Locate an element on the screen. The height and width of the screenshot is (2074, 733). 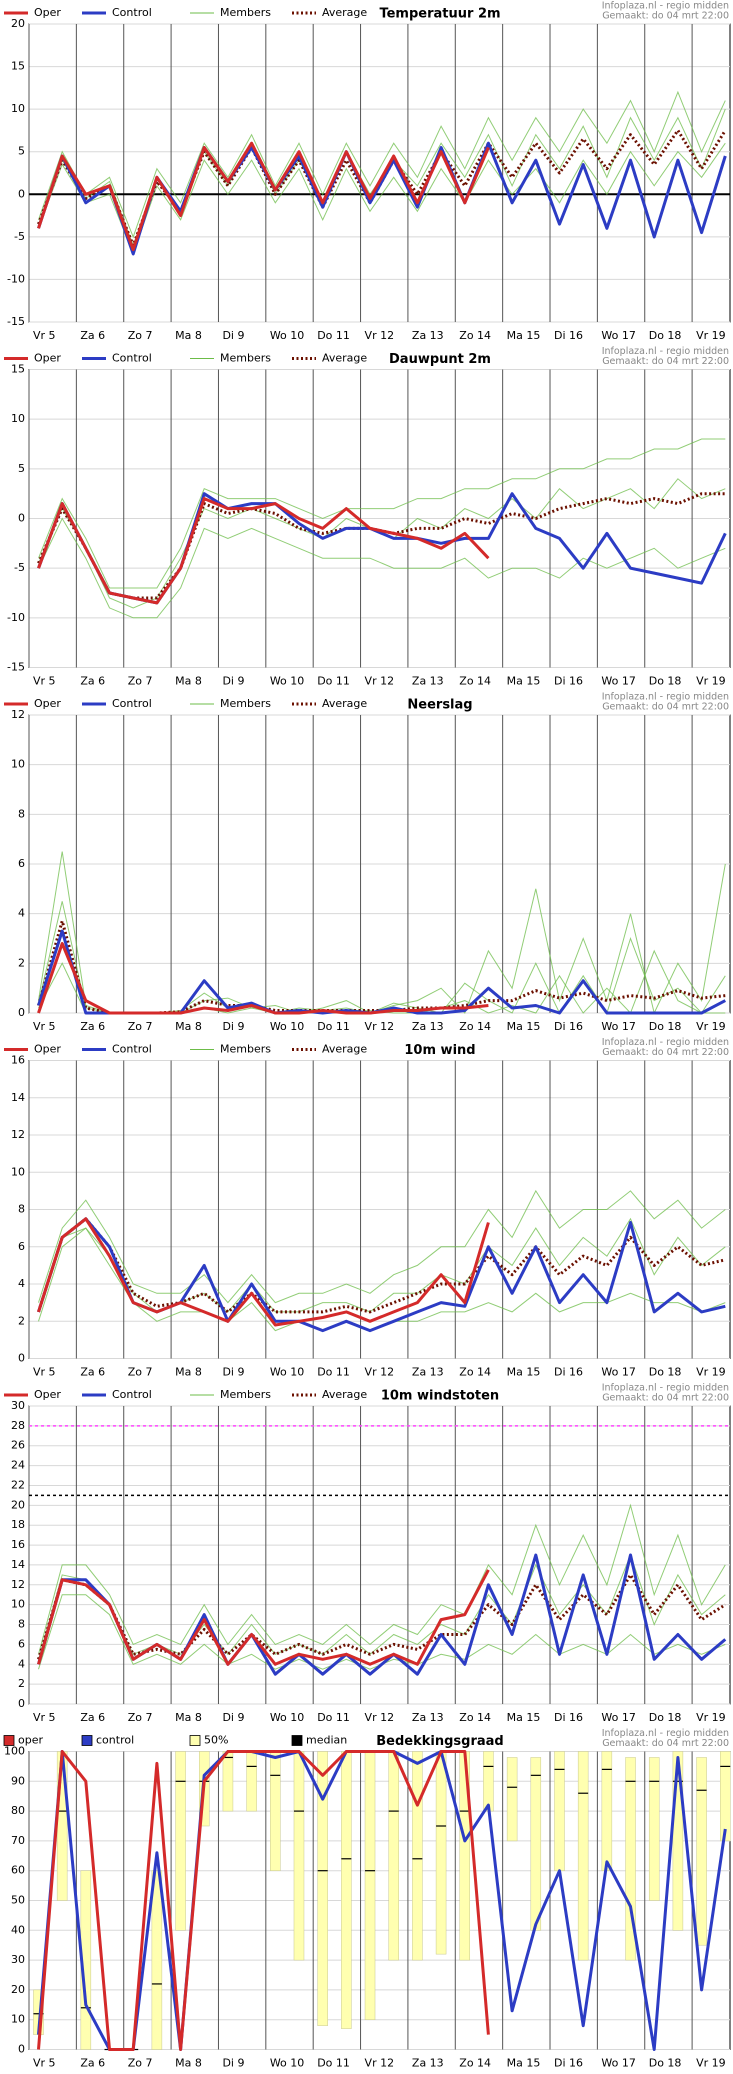
y-tick-label: 6 is located at coordinates (21, 1643).